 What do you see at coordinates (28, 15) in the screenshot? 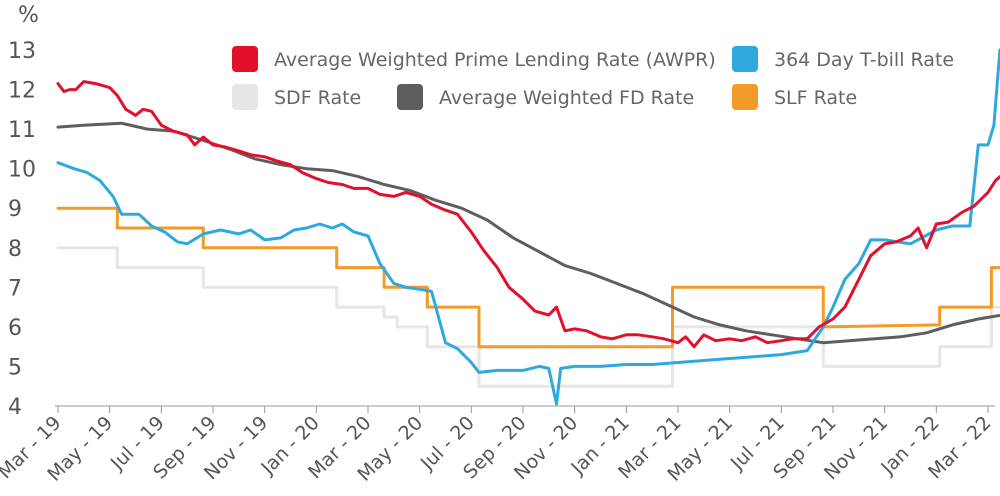
I see `y-axis-unit-label: %` at bounding box center [28, 15].